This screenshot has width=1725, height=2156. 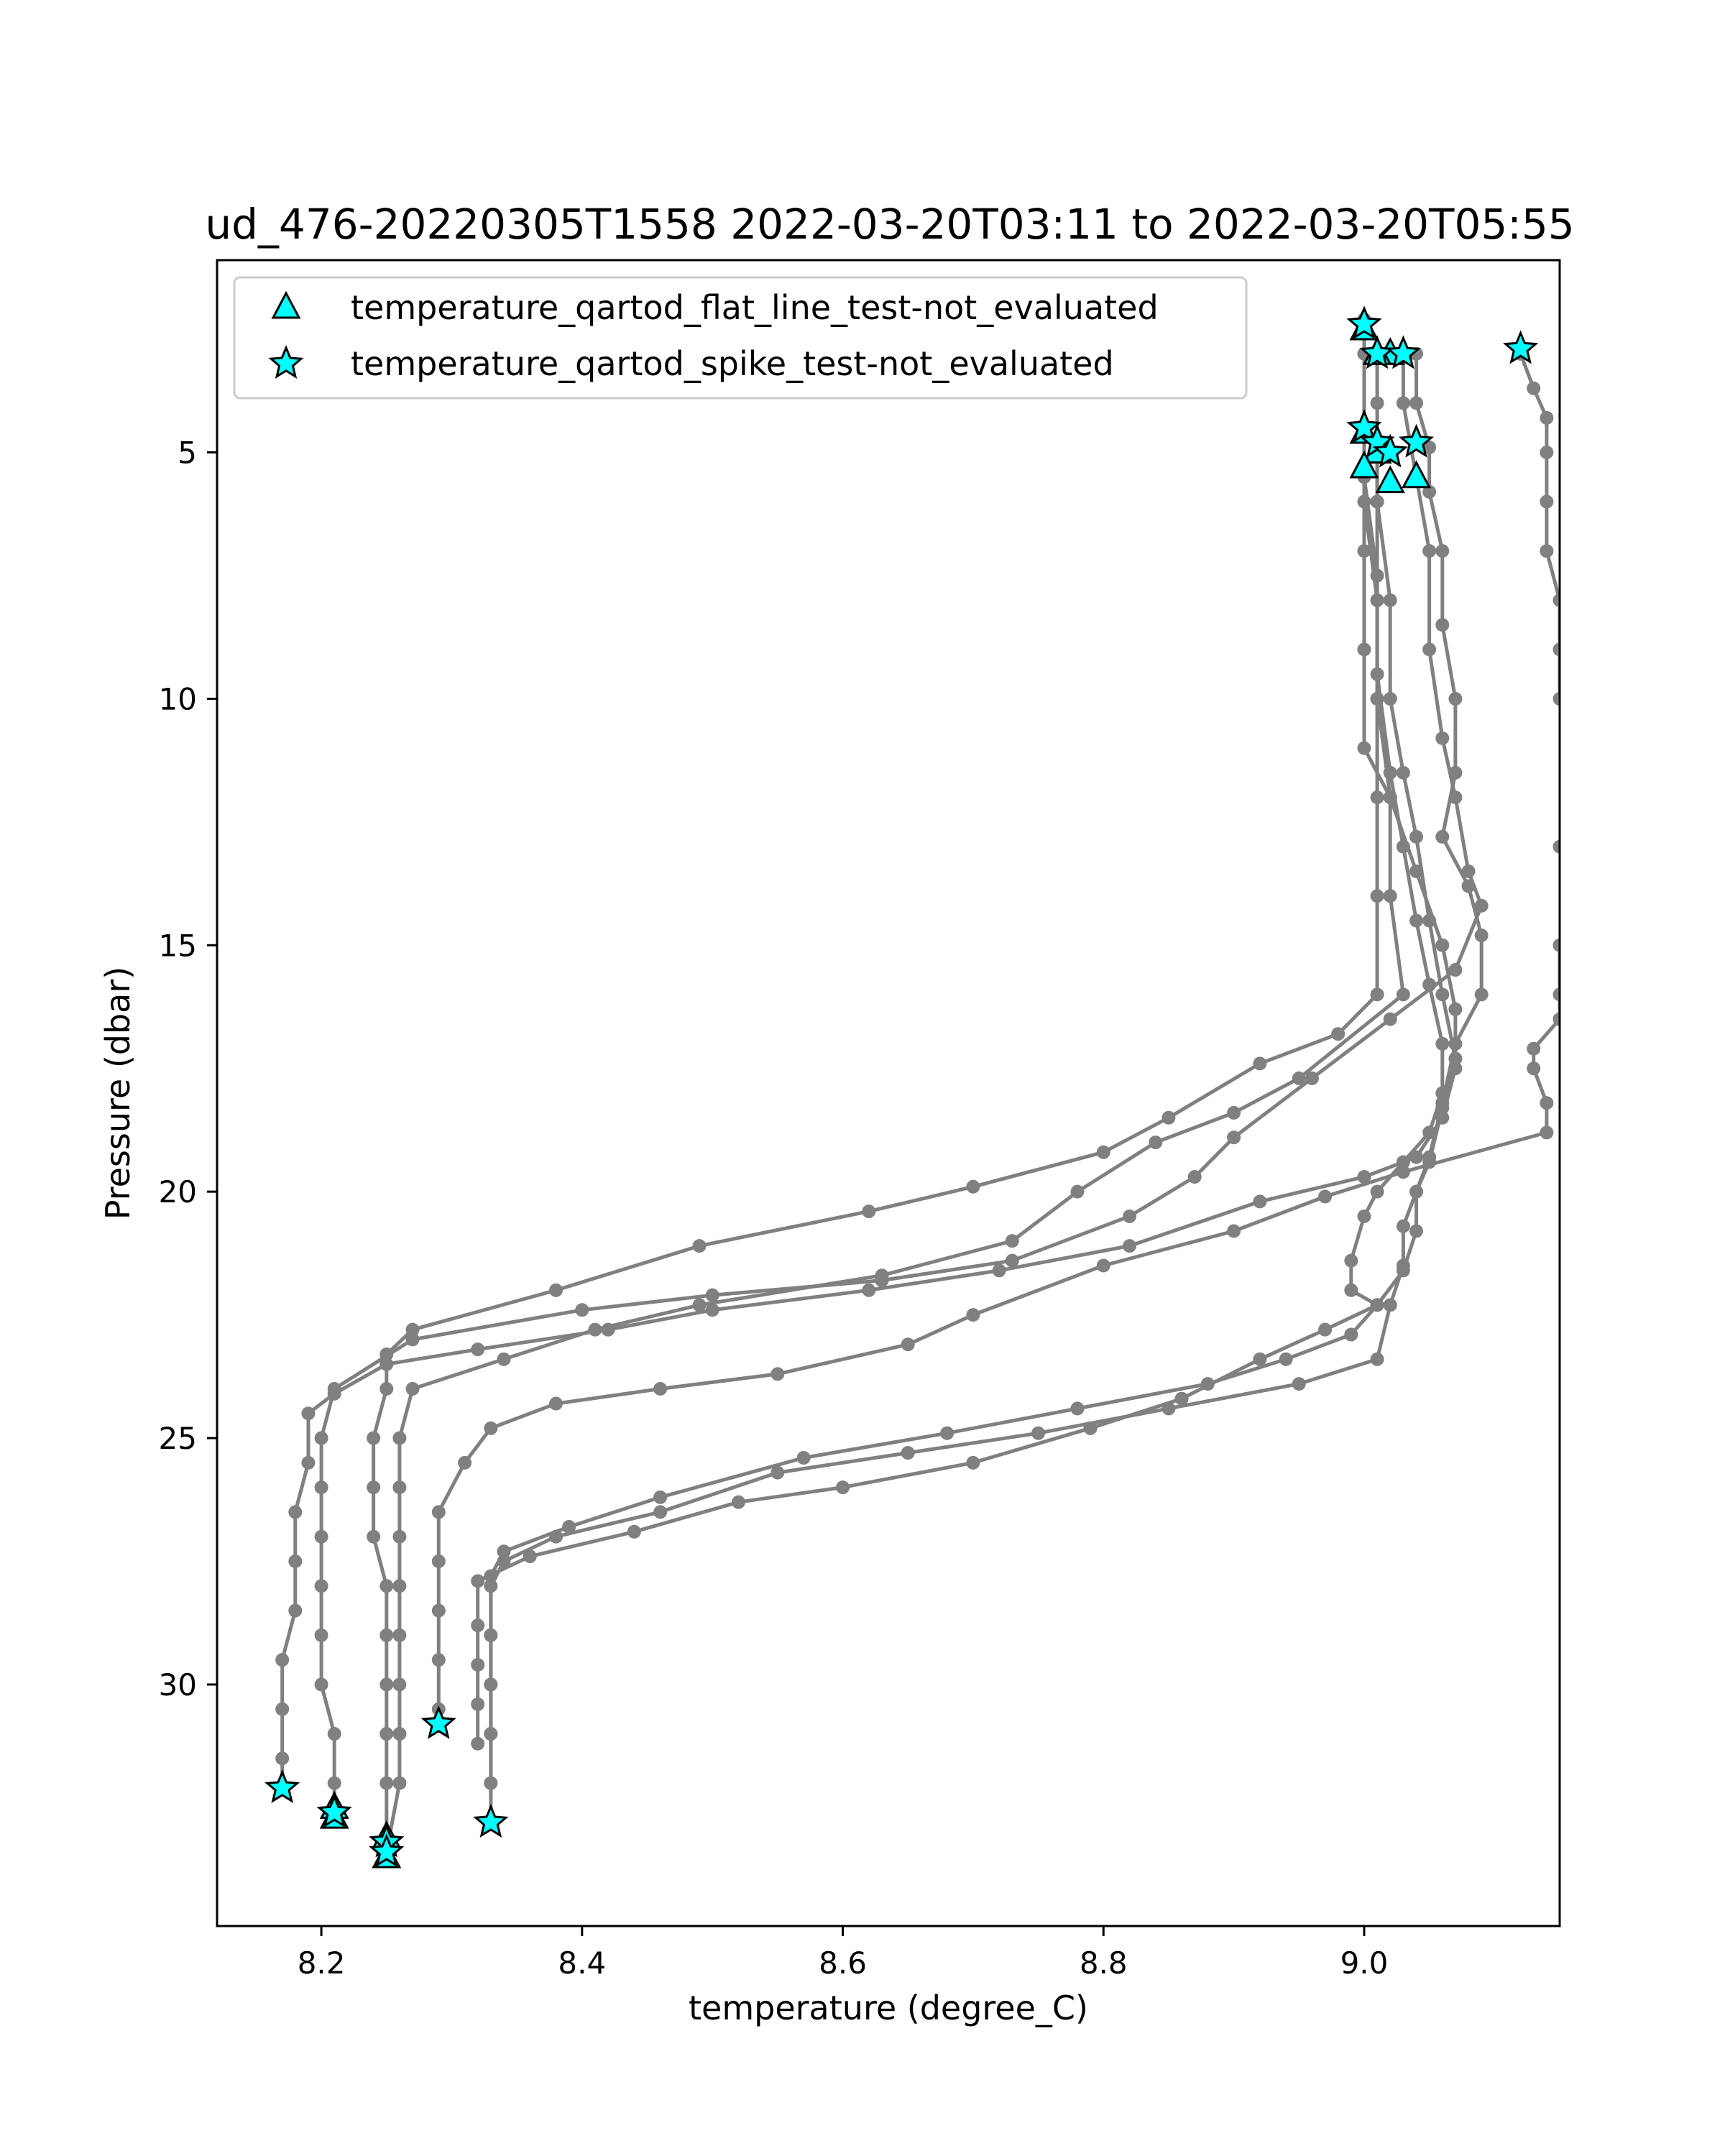 What do you see at coordinates (322, 1963) in the screenshot?
I see `x-tick-label: 8.2` at bounding box center [322, 1963].